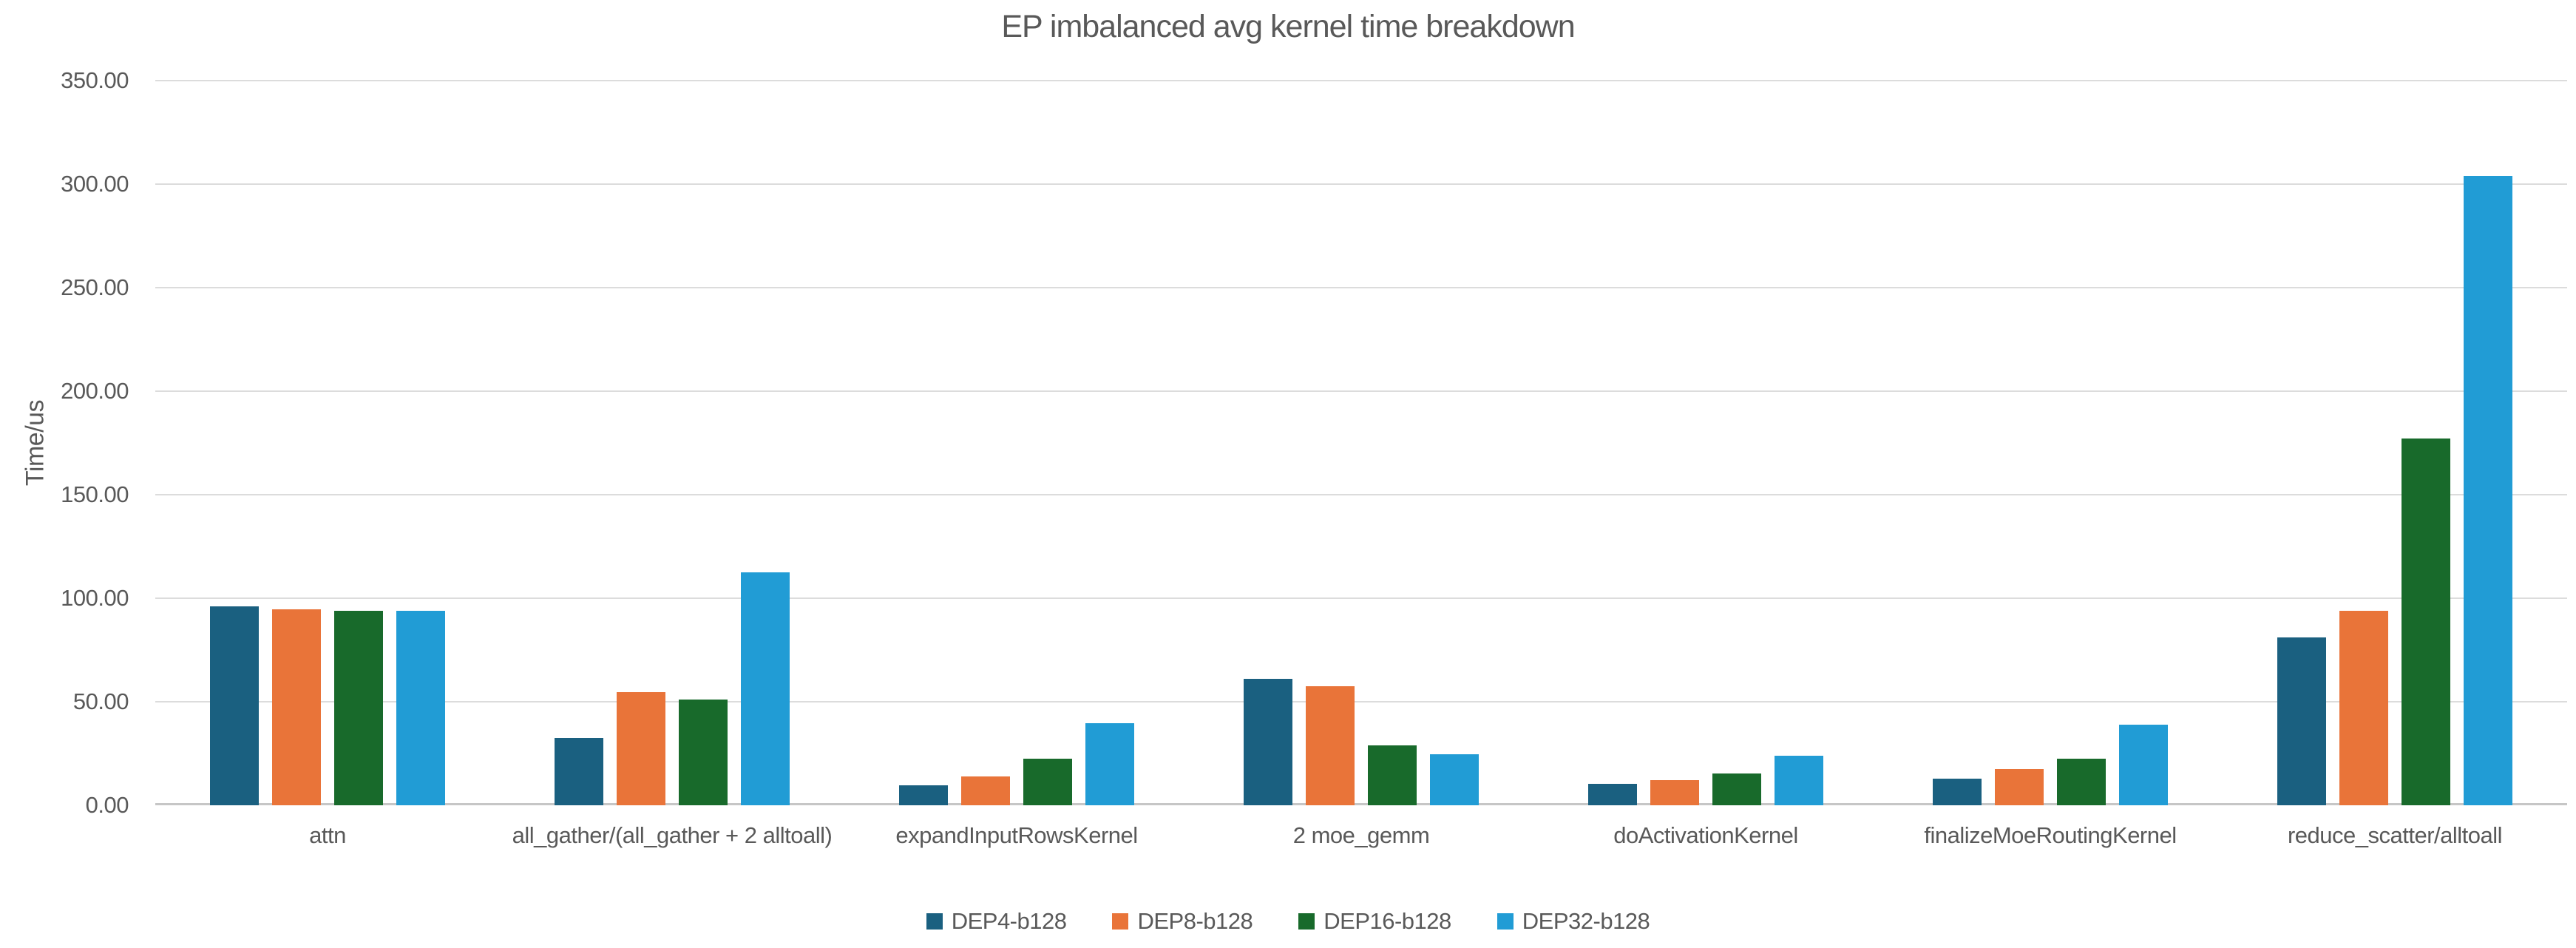  What do you see at coordinates (1387, 921) in the screenshot?
I see `legend-label: DEP16-b128` at bounding box center [1387, 921].